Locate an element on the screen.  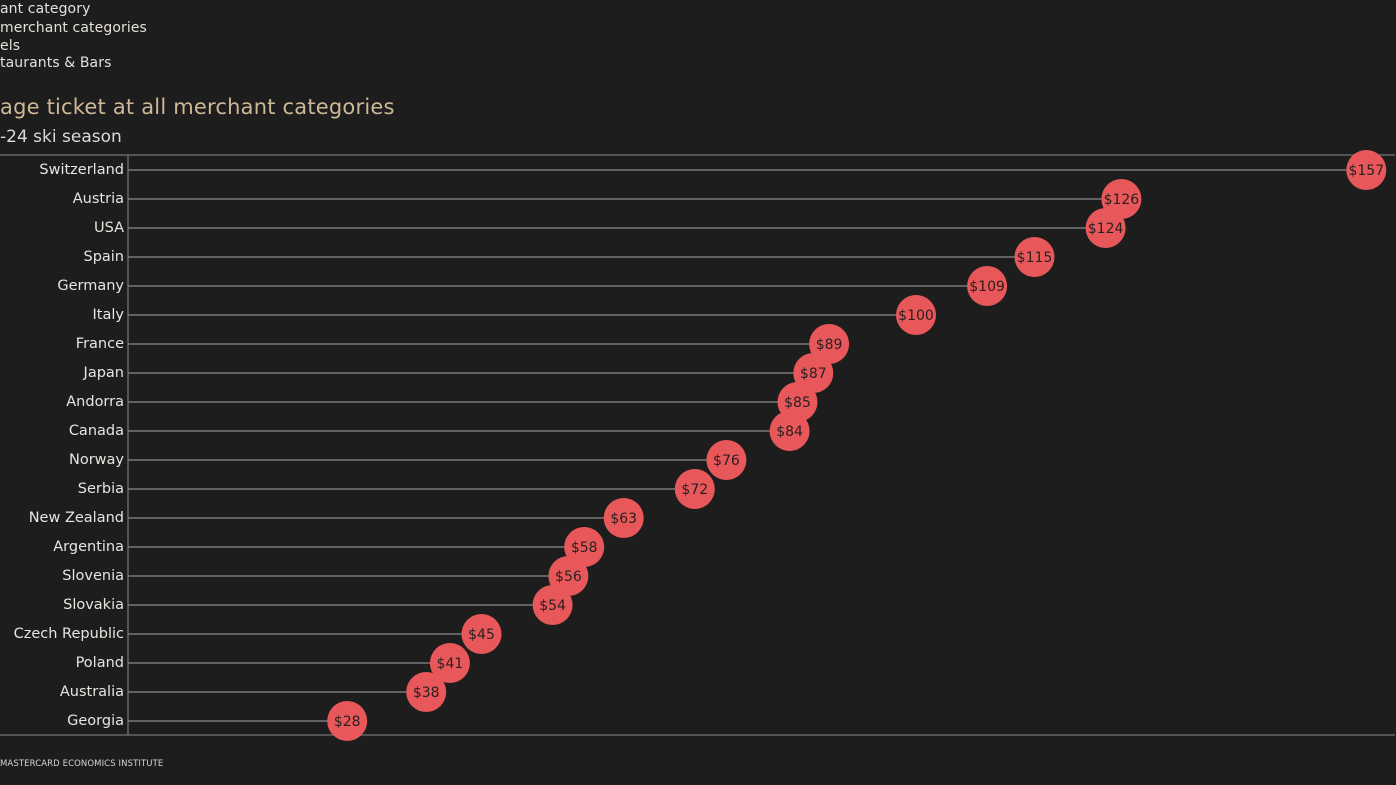
value-label: $126 is located at coordinates (1122, 200).